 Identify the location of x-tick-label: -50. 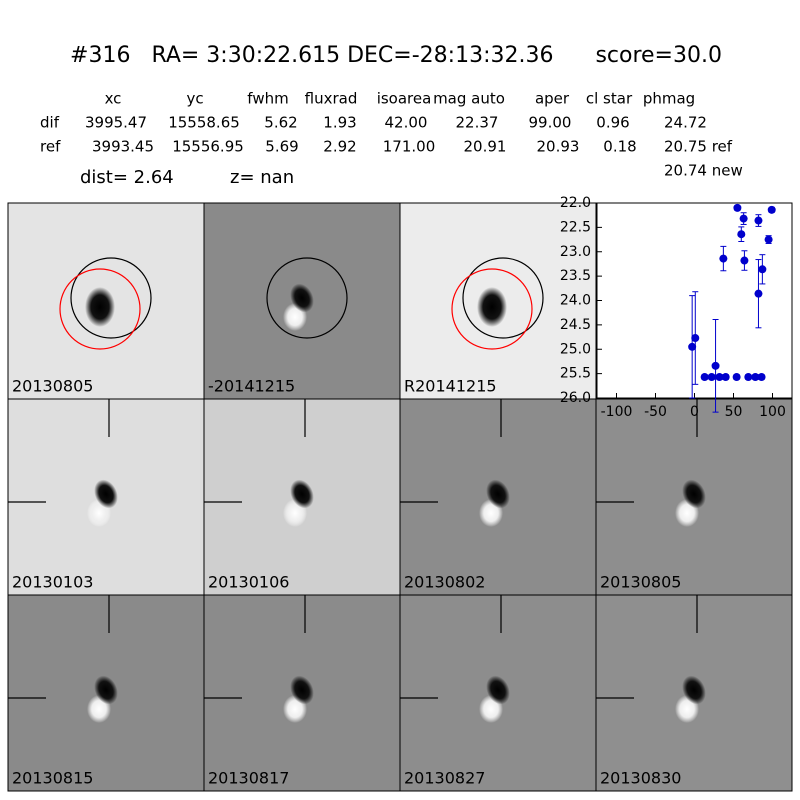
(655, 412).